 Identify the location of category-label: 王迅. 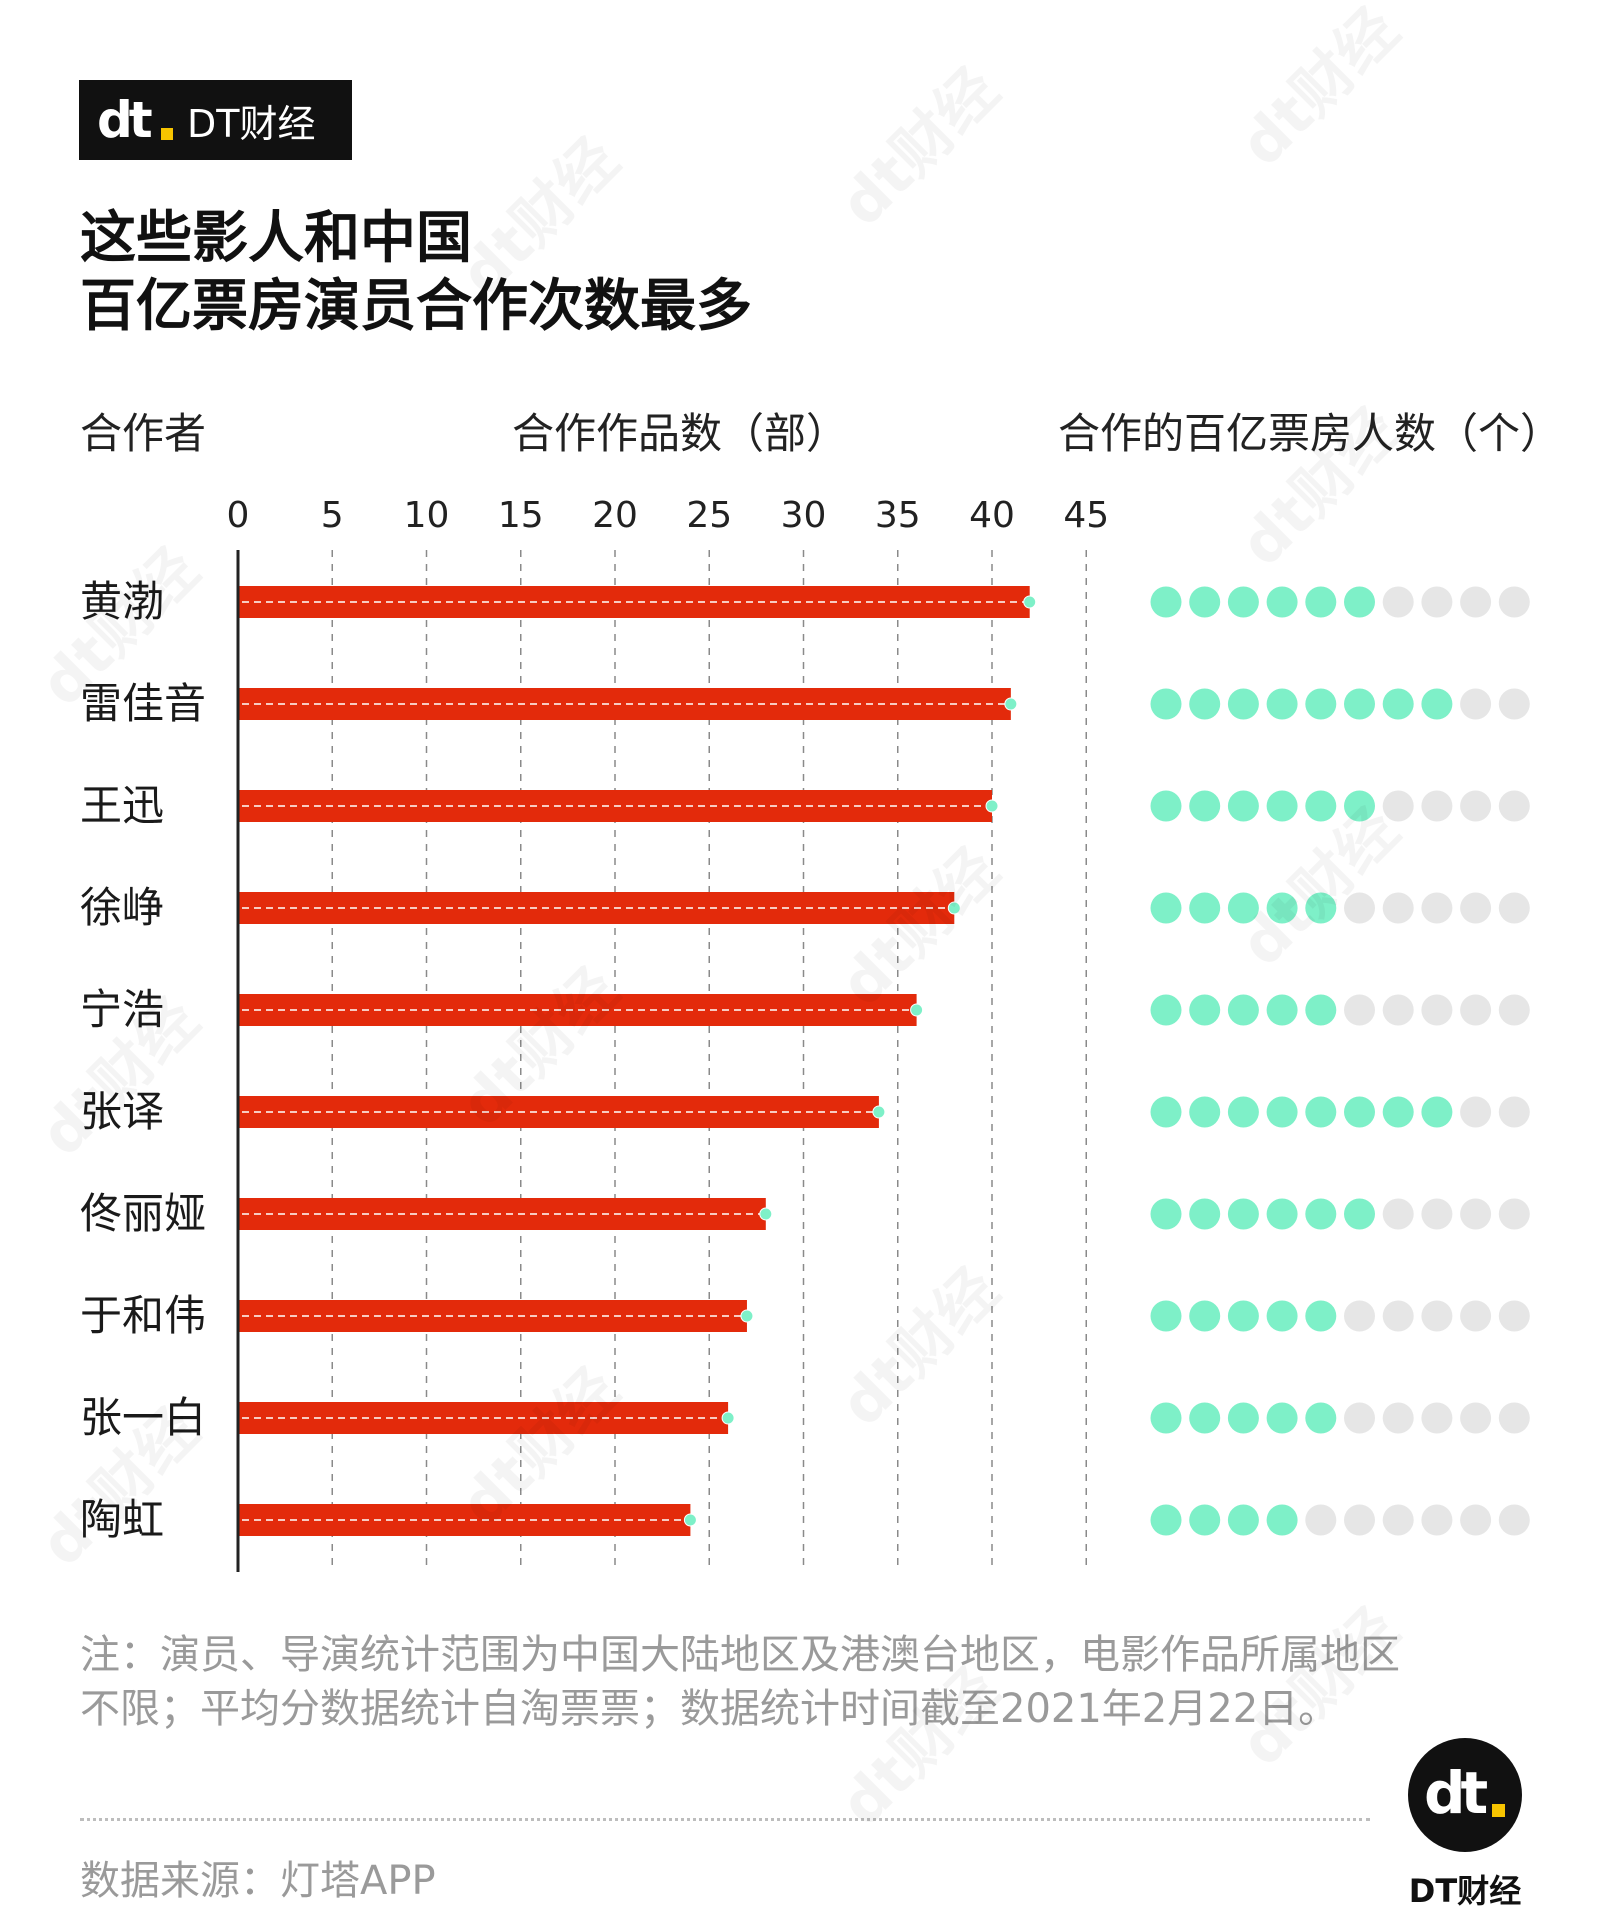
(122, 805).